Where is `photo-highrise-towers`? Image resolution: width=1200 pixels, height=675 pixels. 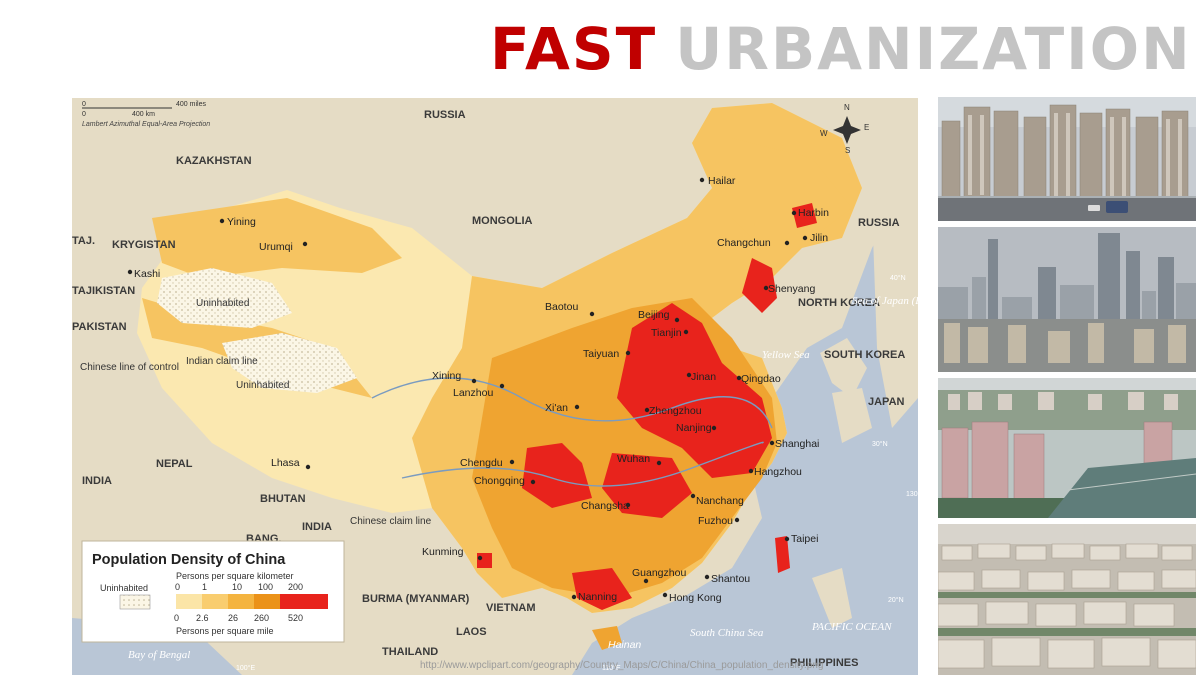
photo-highrise-towers is located at coordinates (1067, 159).